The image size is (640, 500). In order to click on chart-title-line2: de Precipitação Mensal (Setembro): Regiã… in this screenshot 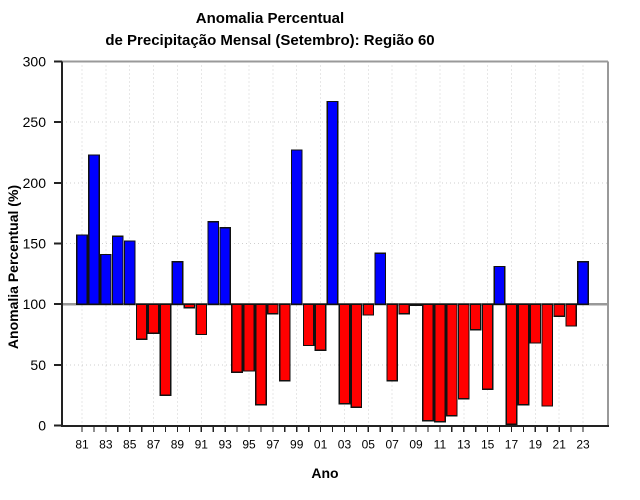, I will do `click(270, 40)`.